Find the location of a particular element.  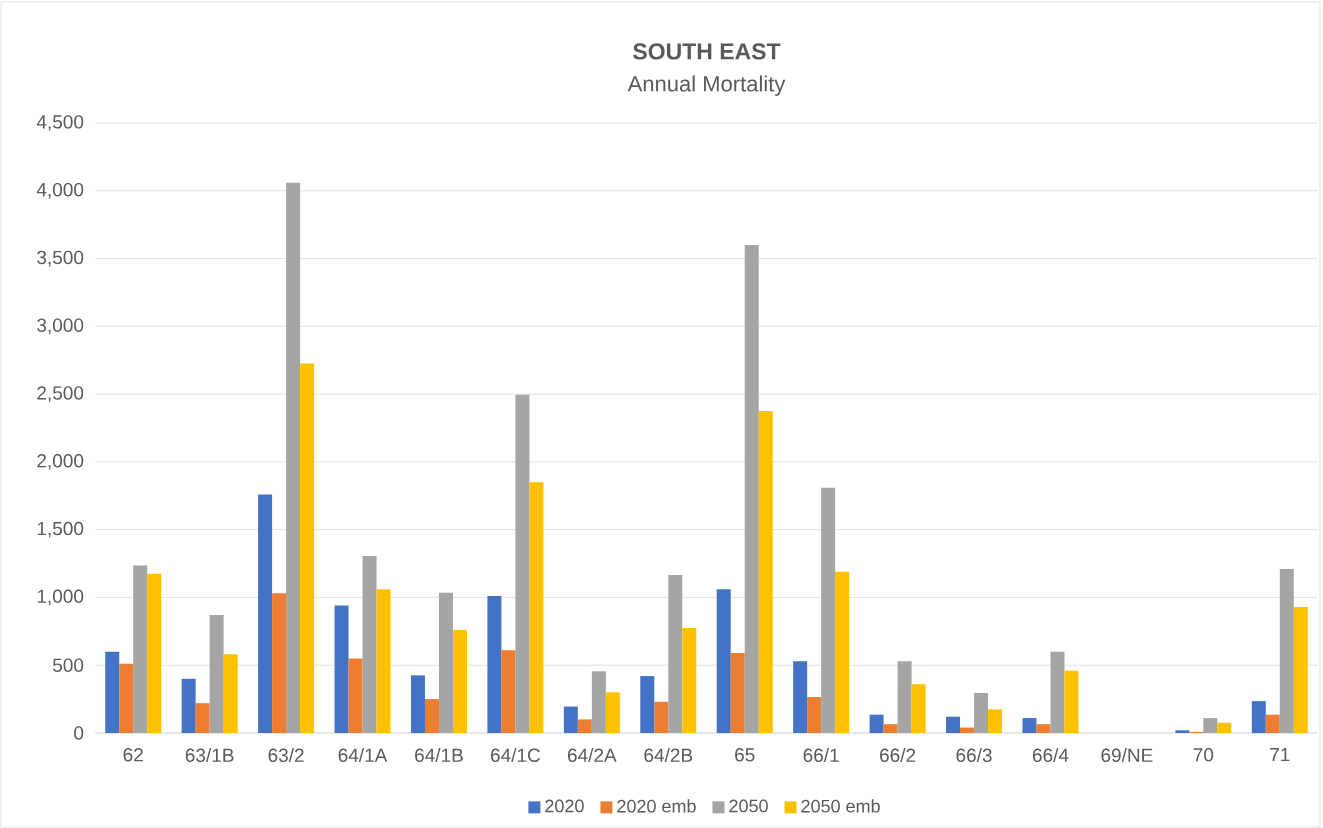

x-tick-label: 66/4 is located at coordinates (1050, 755).